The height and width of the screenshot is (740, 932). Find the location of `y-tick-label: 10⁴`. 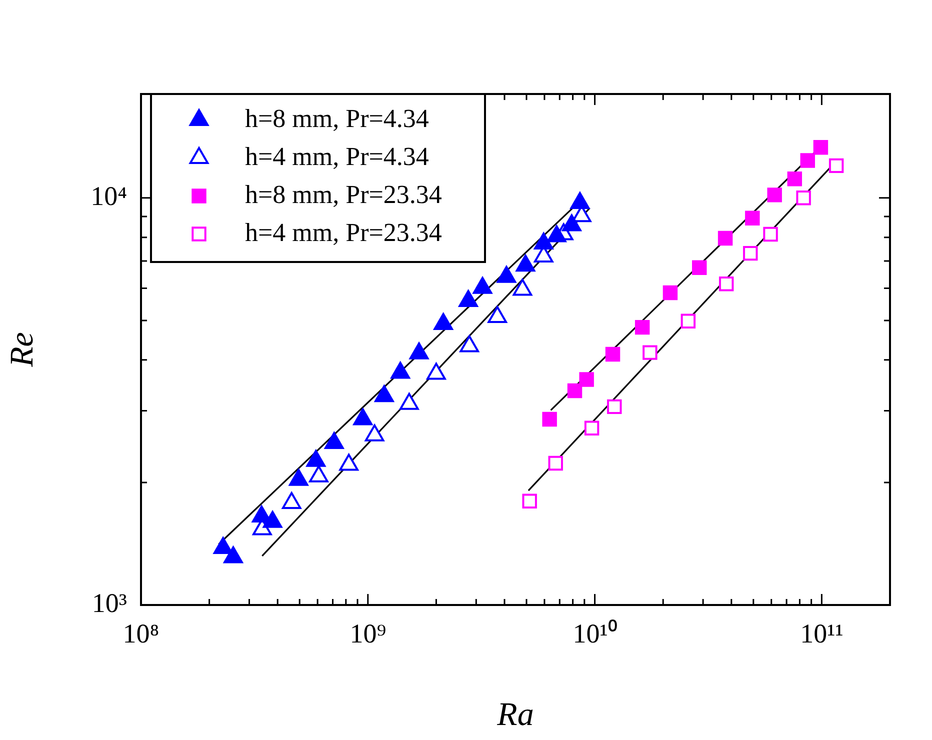

y-tick-label: 10⁴ is located at coordinates (108, 196).